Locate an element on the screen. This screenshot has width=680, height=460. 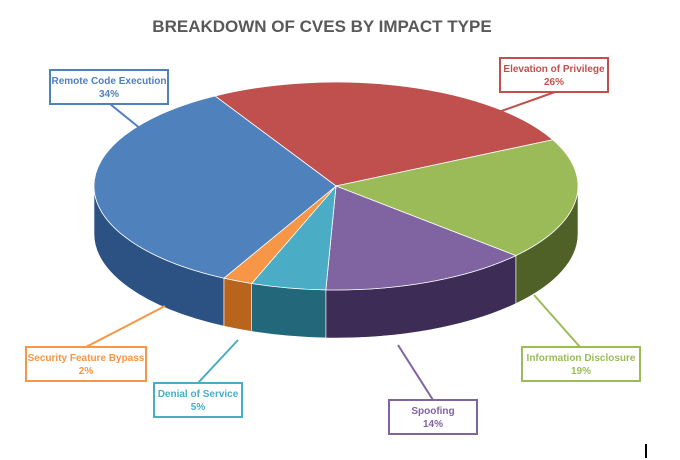
slice-value-denial-of-service: 5% is located at coordinates (198, 407).